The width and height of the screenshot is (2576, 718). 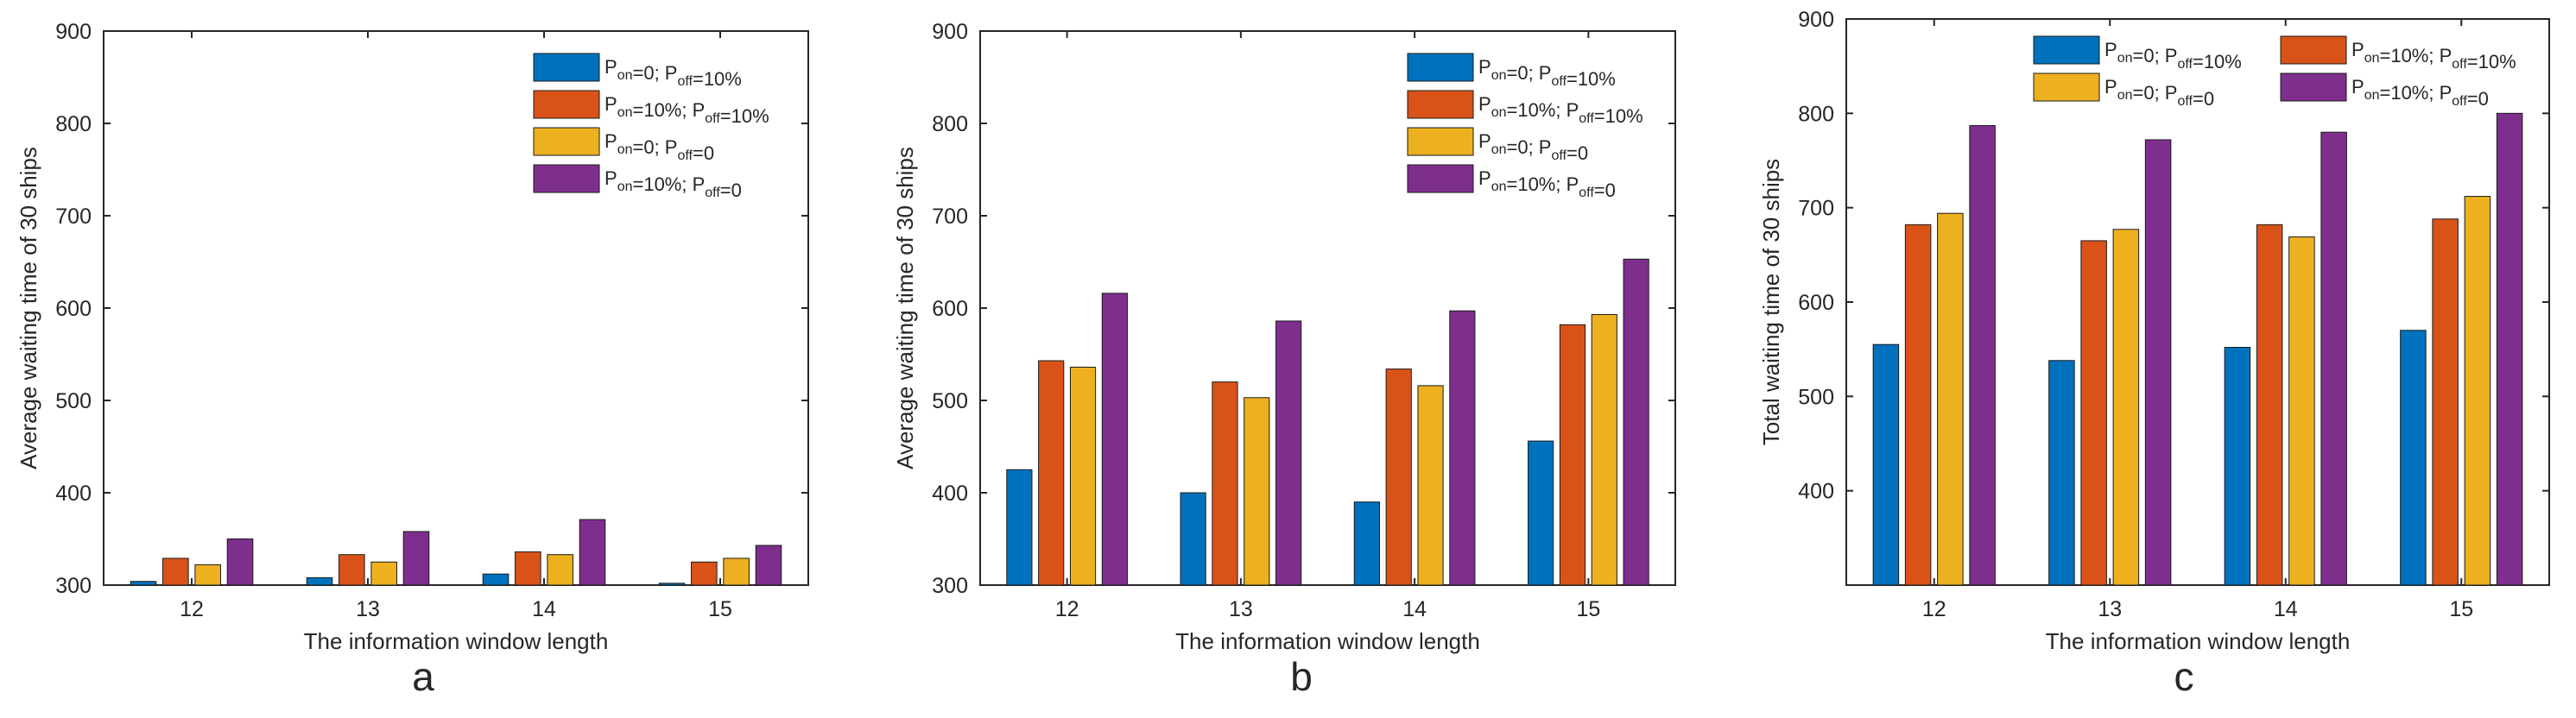 I want to click on bar-a-13-s4, so click(x=416, y=558).